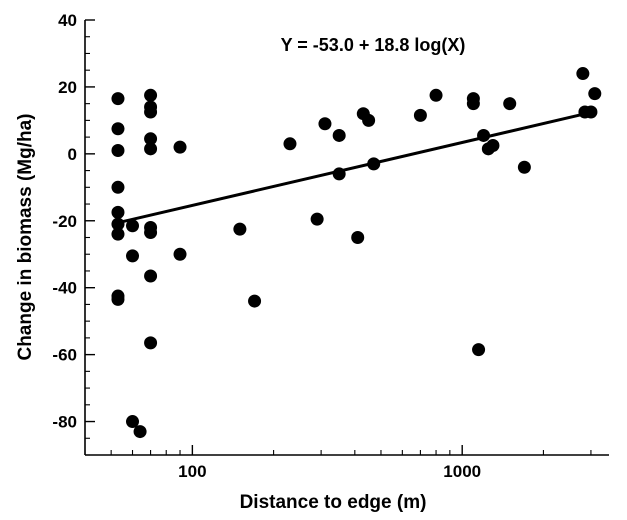  What do you see at coordinates (25, 236) in the screenshot?
I see `y-axis-title: Change in biomass (Mg/ha)` at bounding box center [25, 236].